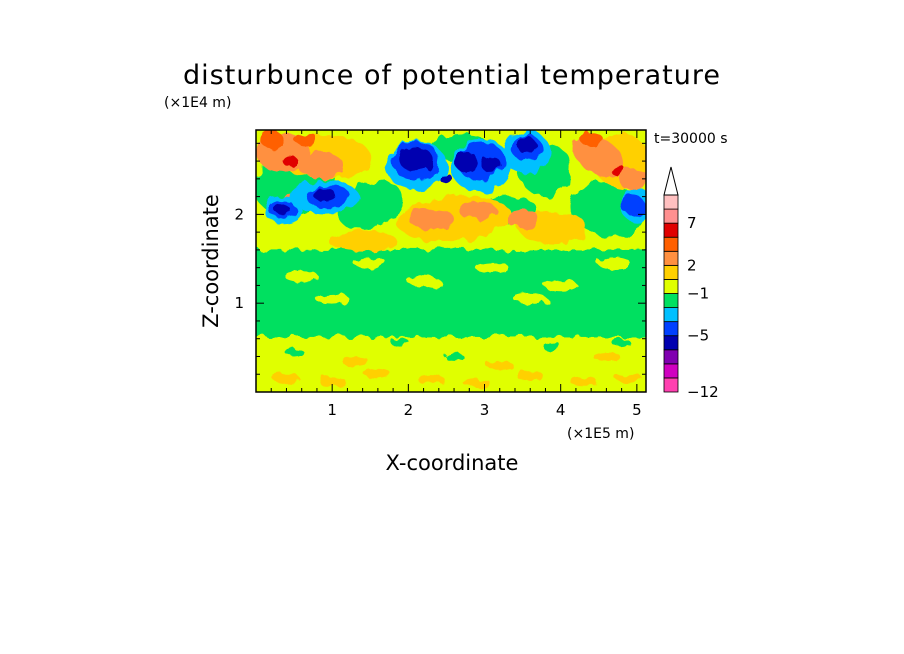 This screenshot has height=654, width=904. Describe the element at coordinates (561, 410) in the screenshot. I see `x-tick-label: 4` at that location.